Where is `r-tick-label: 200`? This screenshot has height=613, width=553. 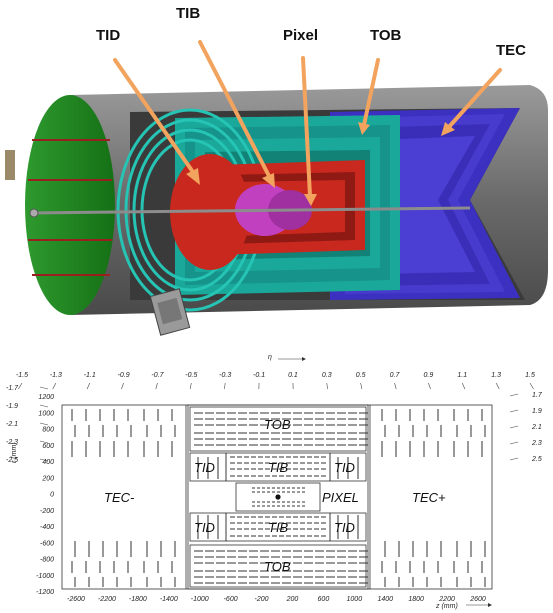 r-tick-label: 200 is located at coordinates (47, 478).